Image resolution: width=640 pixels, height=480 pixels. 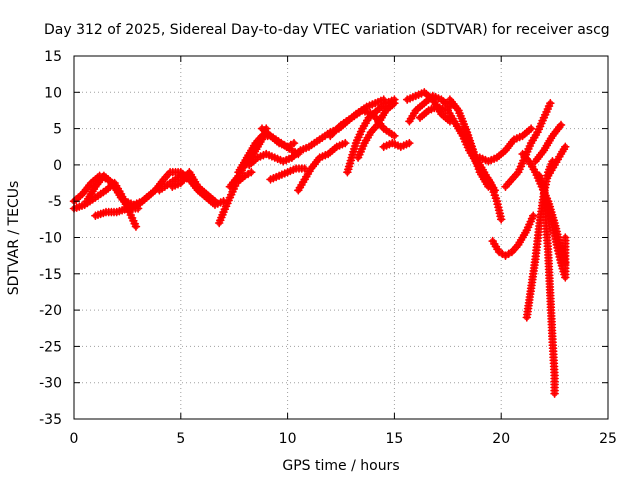 I want to click on y-tick-label: -30, so click(x=50, y=384).